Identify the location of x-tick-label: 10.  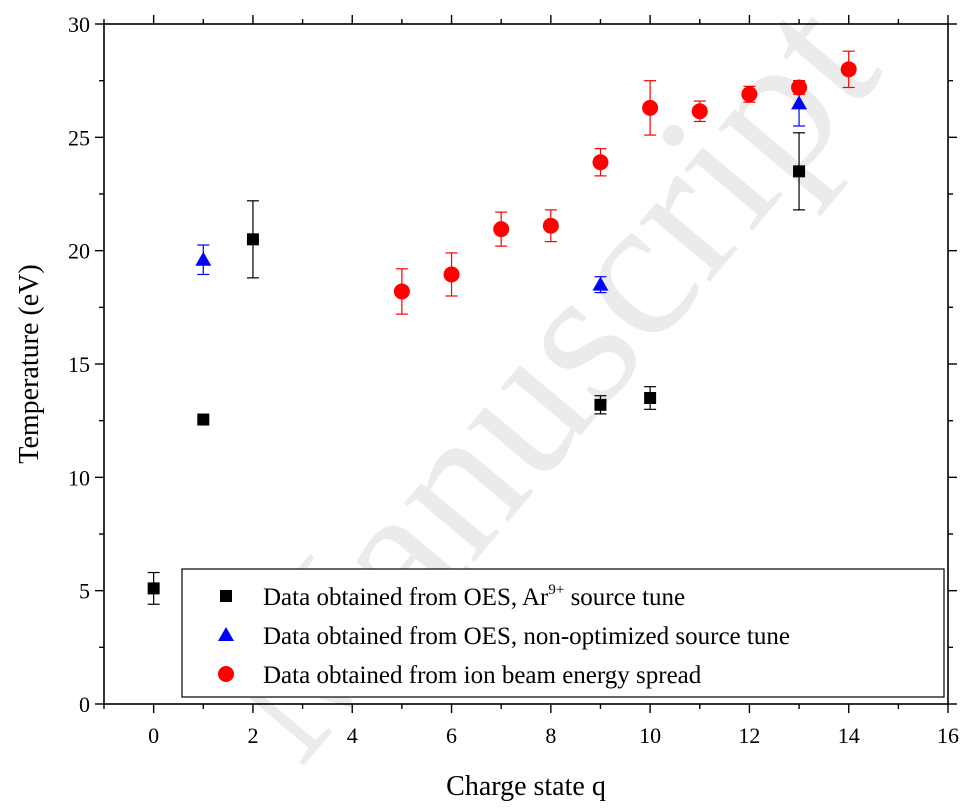
(650, 735).